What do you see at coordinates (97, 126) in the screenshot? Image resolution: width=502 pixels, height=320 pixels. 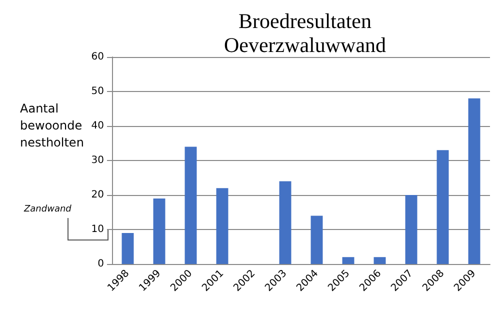 I see `y-tick-label: 40` at bounding box center [97, 126].